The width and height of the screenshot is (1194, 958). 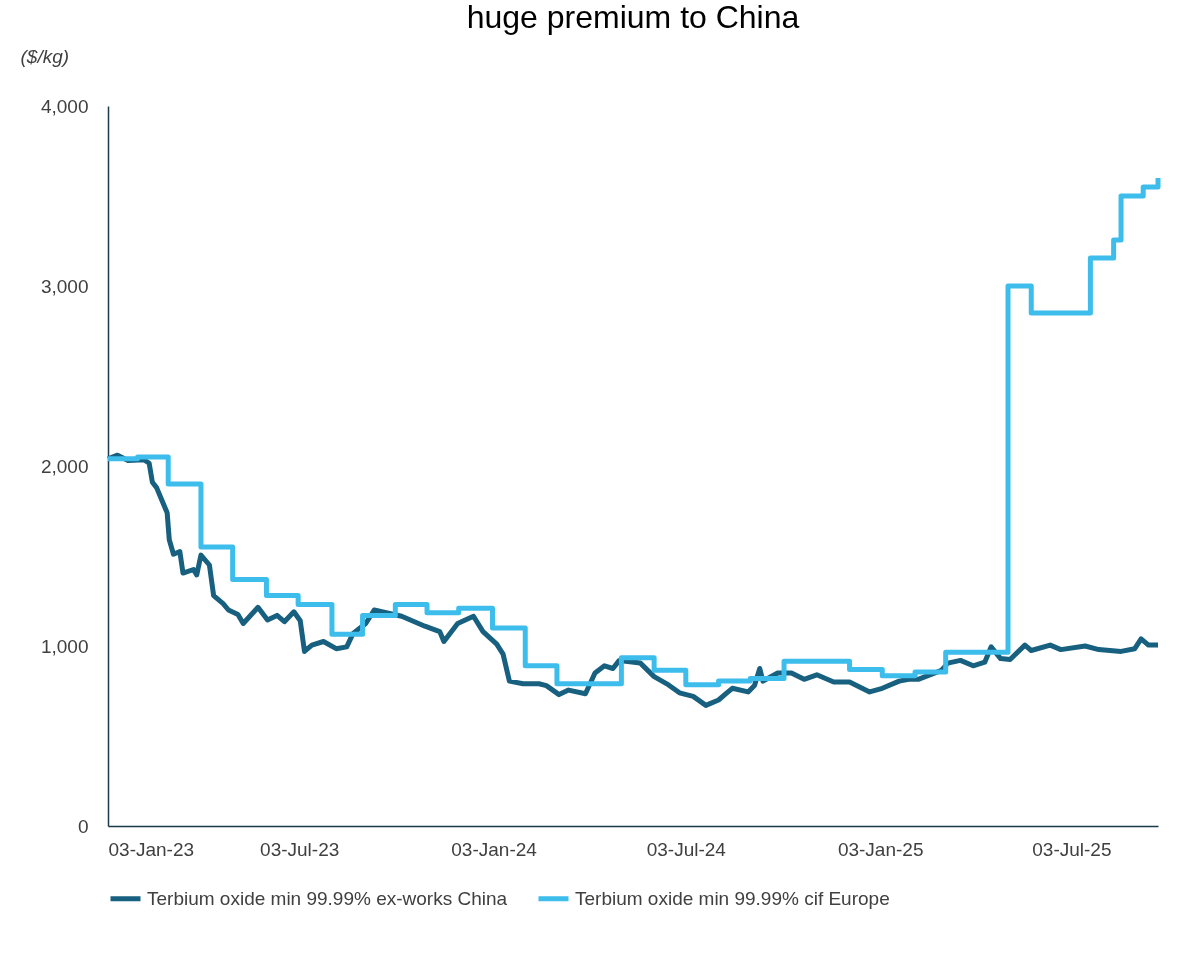 I want to click on chart-title: huge premium to China, so click(x=633, y=17).